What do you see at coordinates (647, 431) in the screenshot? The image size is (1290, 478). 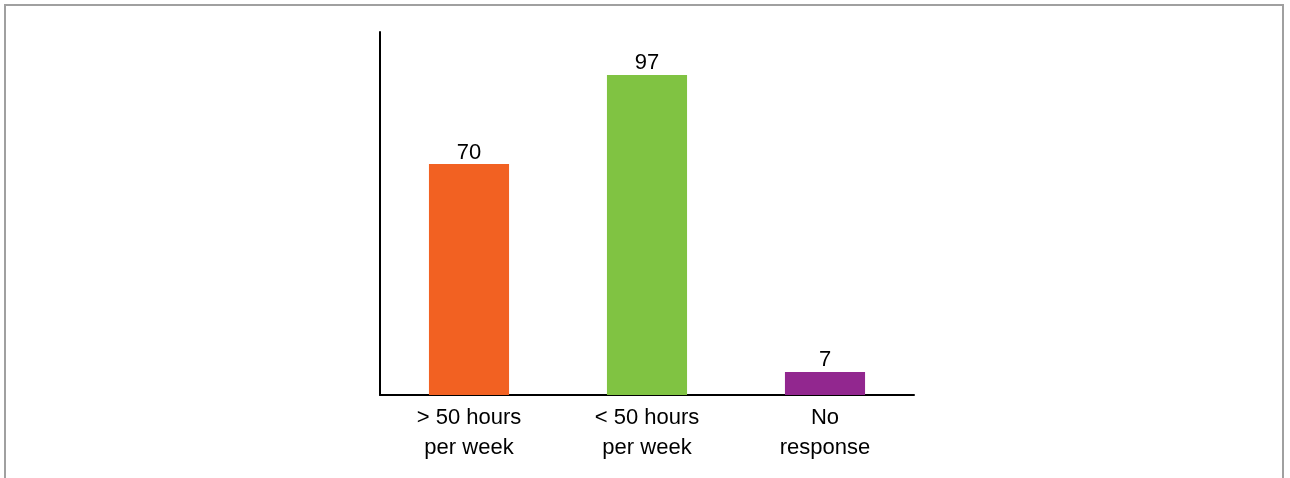 I see `x-tick-label: < 50 hours per week` at bounding box center [647, 431].